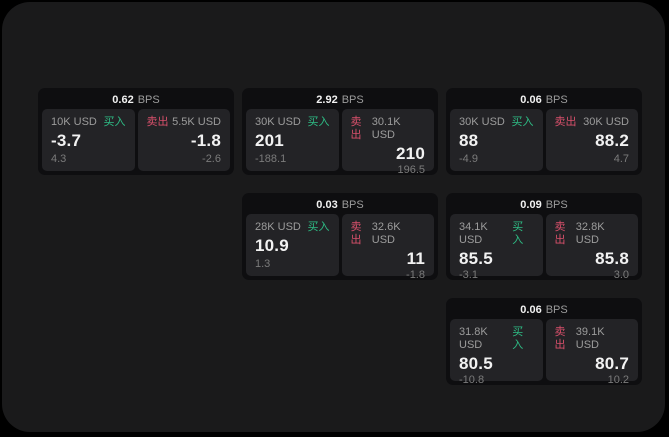 This screenshot has width=669, height=437. I want to click on buy-amount: 28K USD, so click(278, 227).